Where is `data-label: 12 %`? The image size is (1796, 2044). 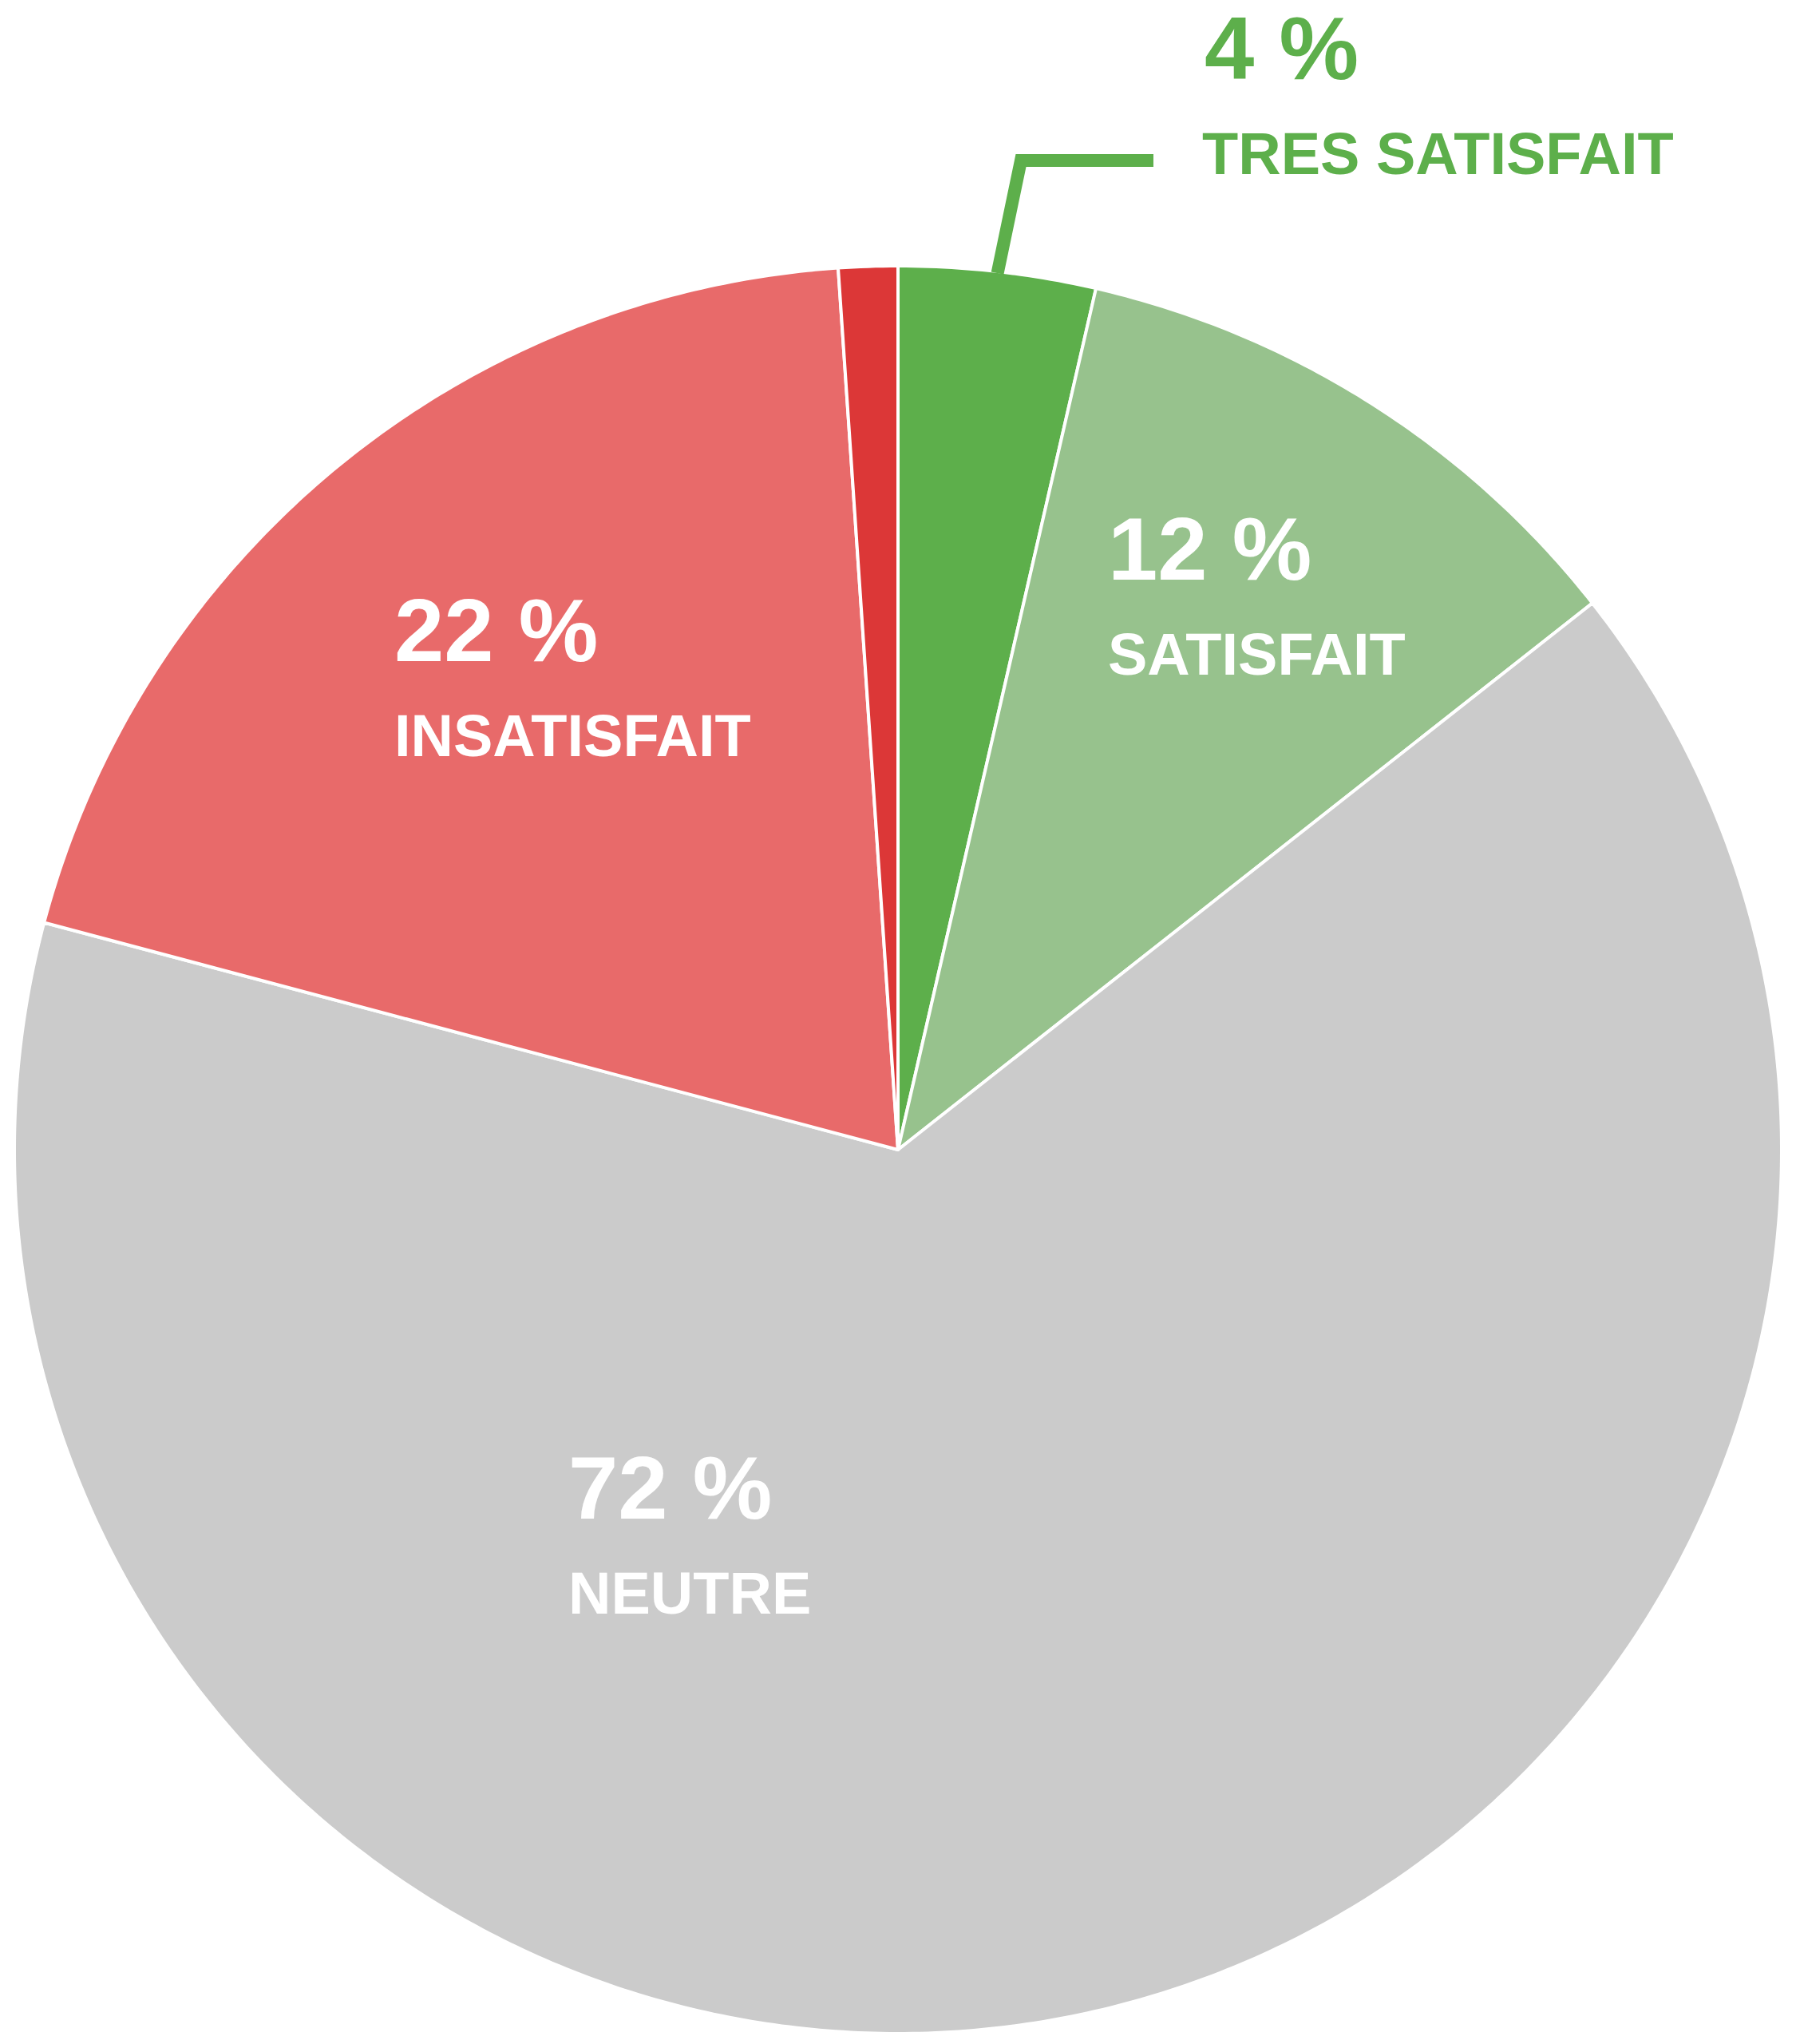 data-label: 12 % is located at coordinates (1210, 548).